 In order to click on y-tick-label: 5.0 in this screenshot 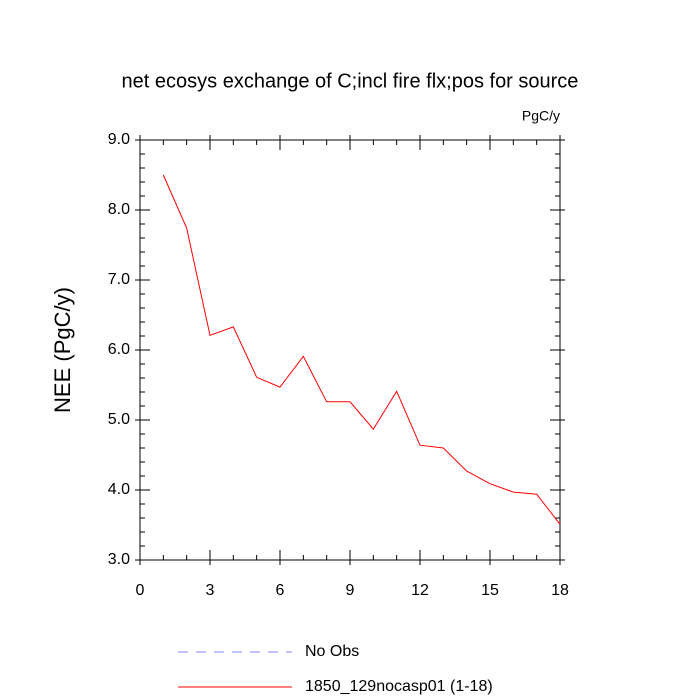, I will do `click(119, 419)`.